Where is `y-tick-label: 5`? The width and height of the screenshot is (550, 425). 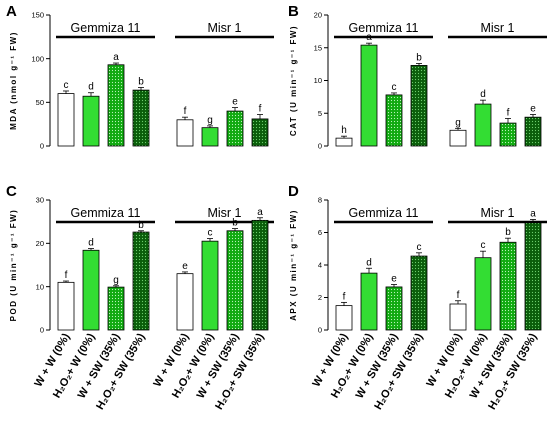
y-tick-label: 5 is located at coordinates (320, 113).